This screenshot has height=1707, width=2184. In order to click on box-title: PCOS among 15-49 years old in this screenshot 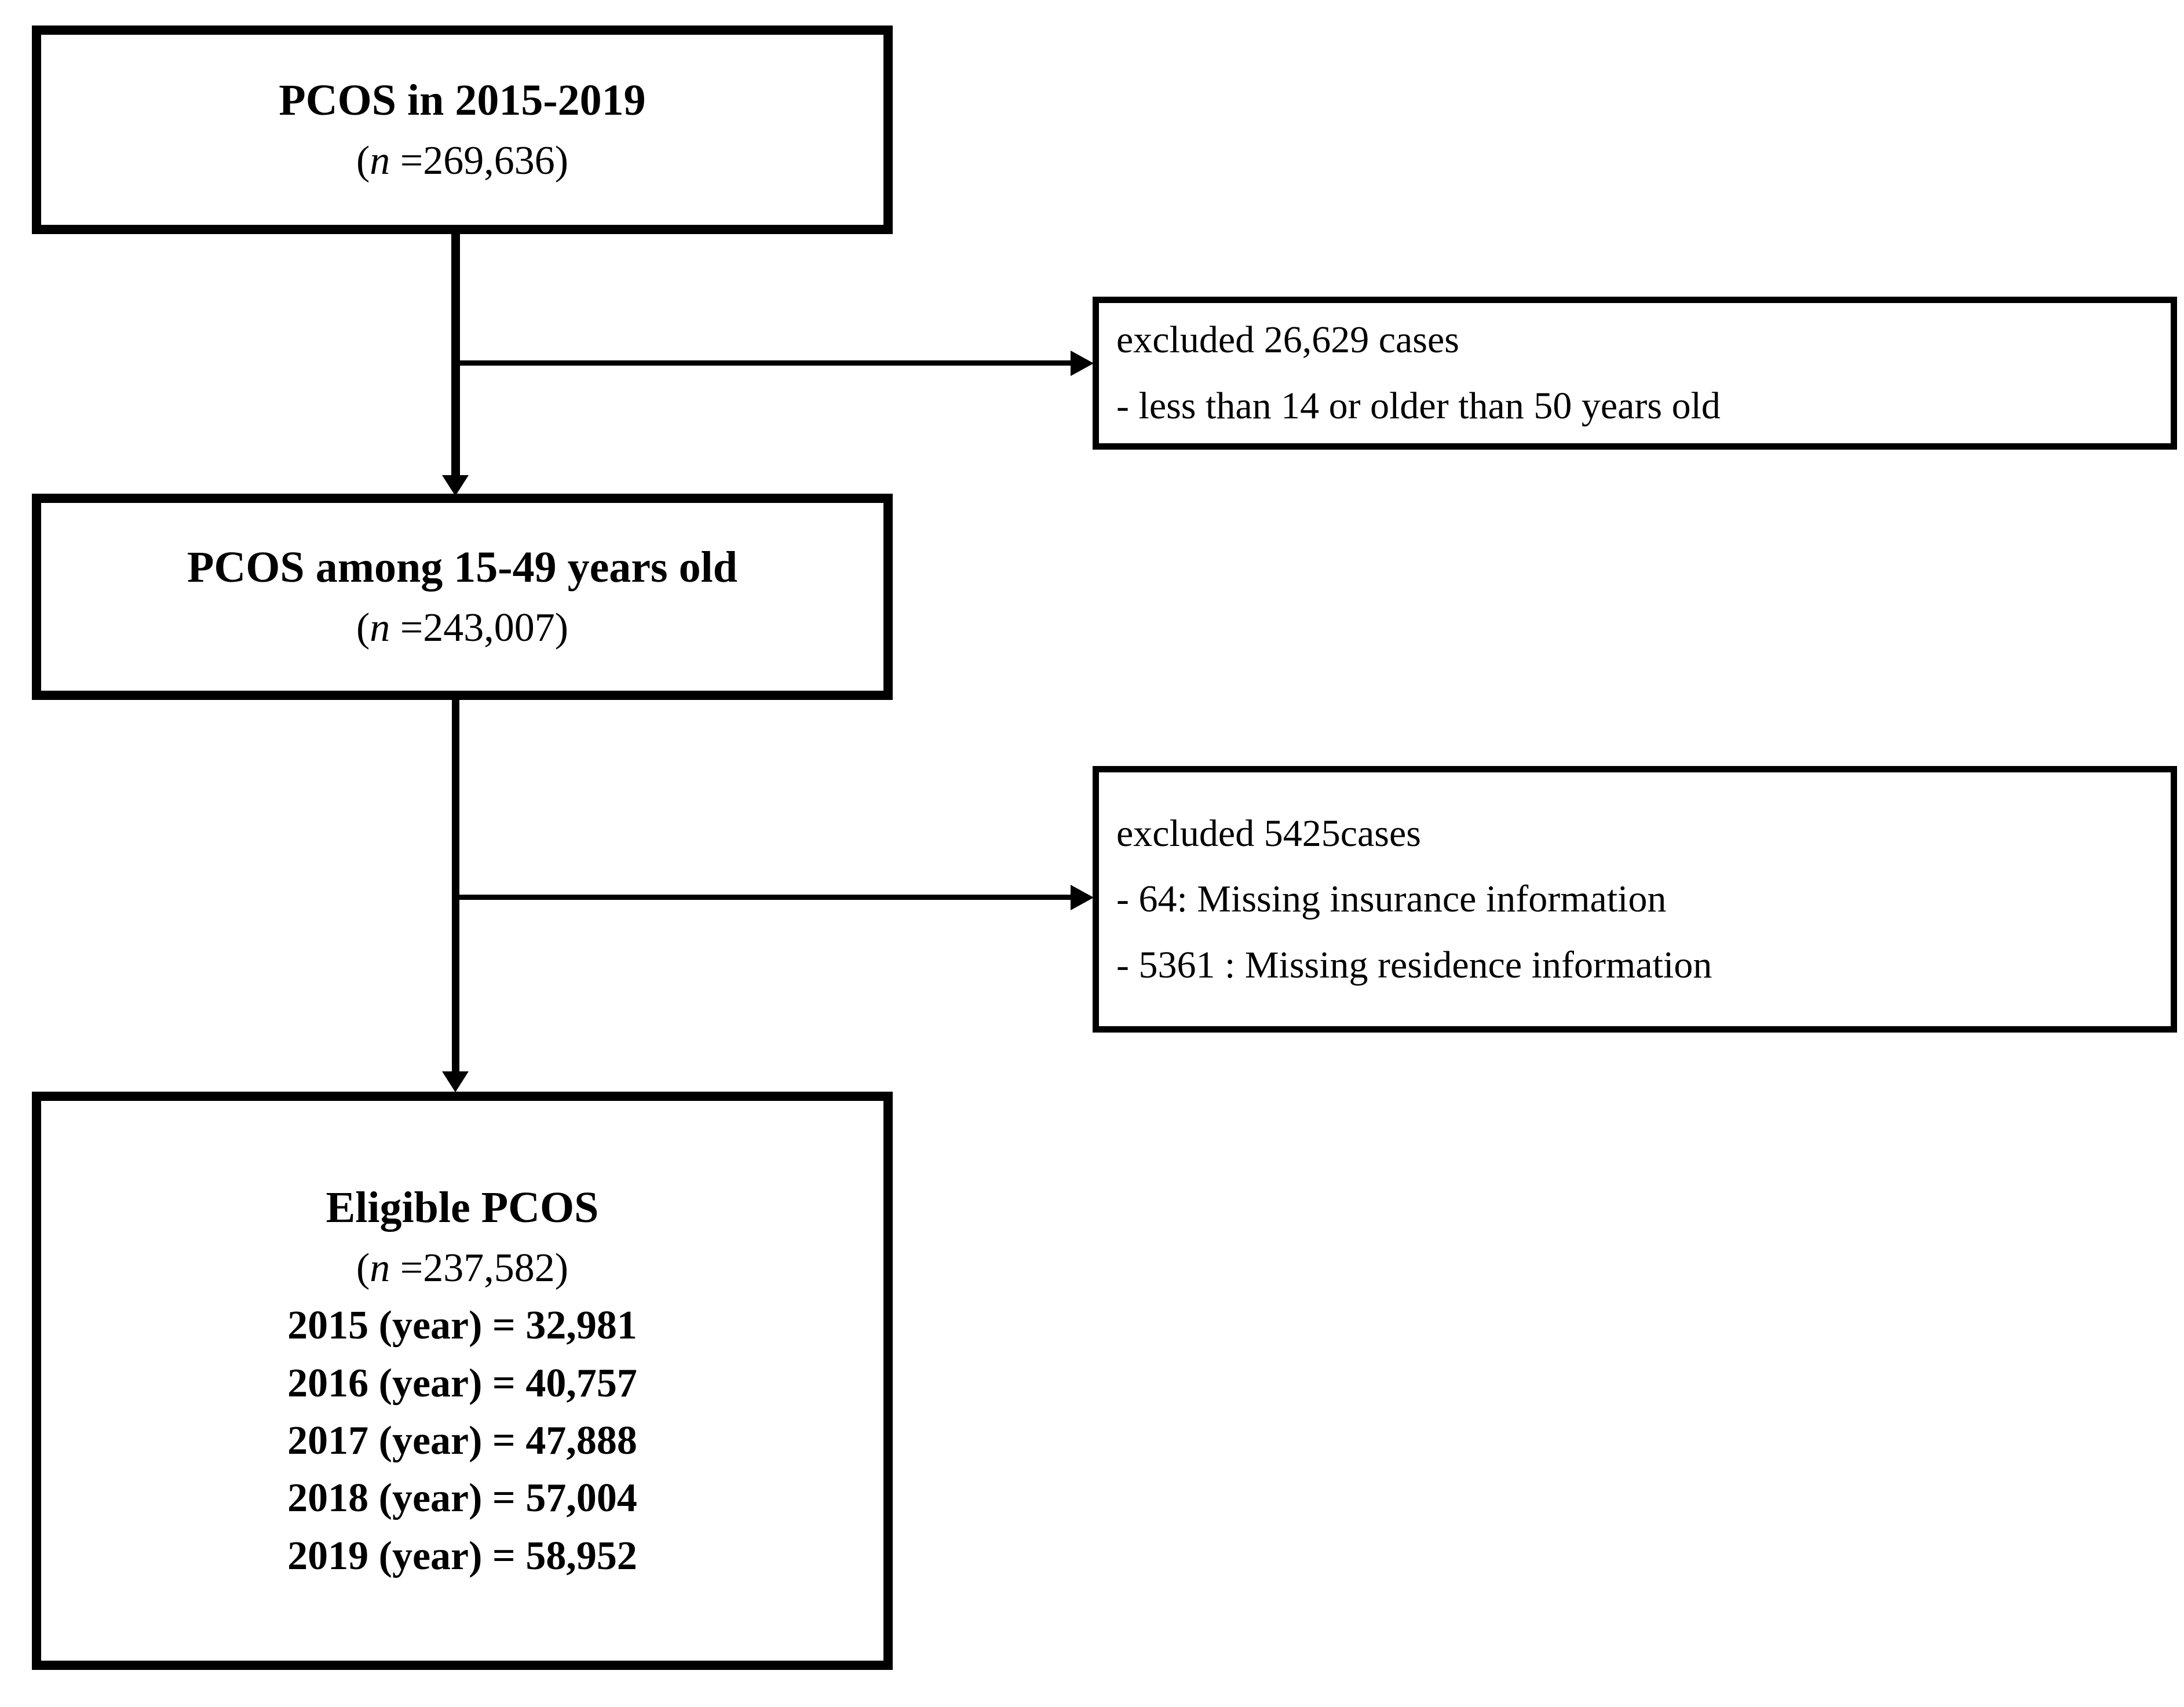, I will do `click(462, 567)`.